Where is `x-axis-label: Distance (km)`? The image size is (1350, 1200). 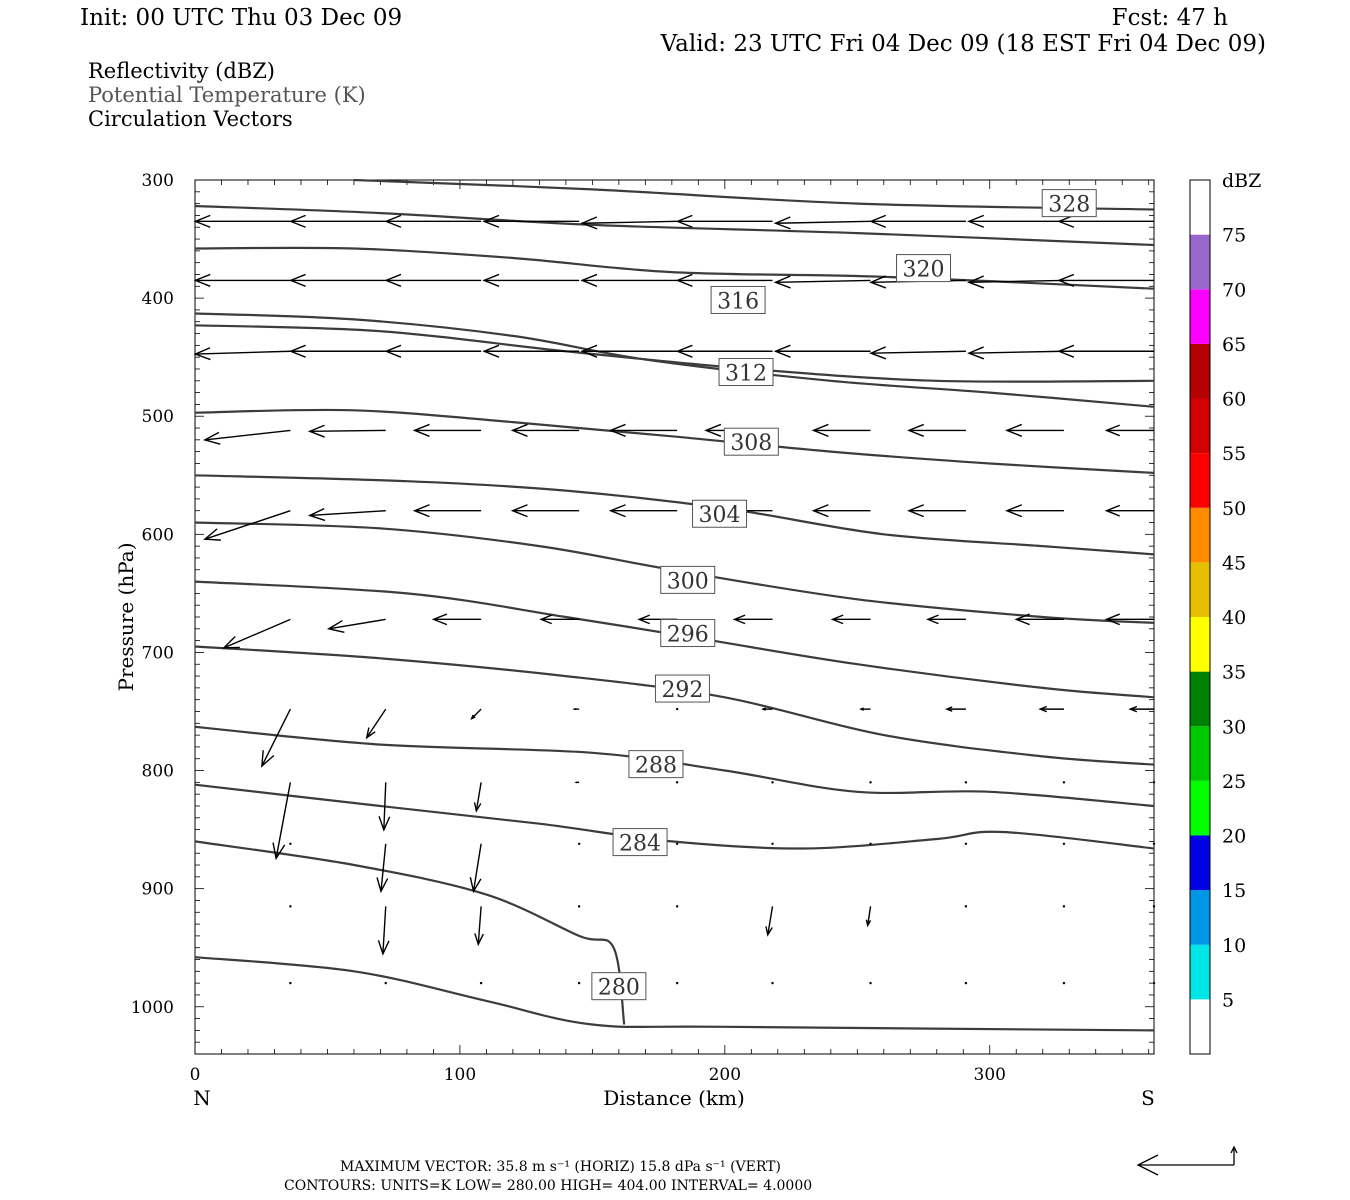
x-axis-label: Distance (km) is located at coordinates (674, 1098).